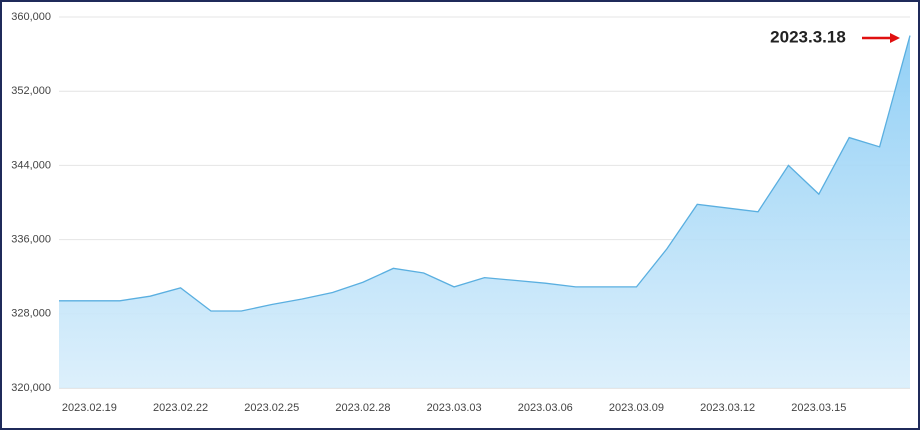  Describe the element at coordinates (31, 388) in the screenshot. I see `y-tick-label: 320,000` at that location.